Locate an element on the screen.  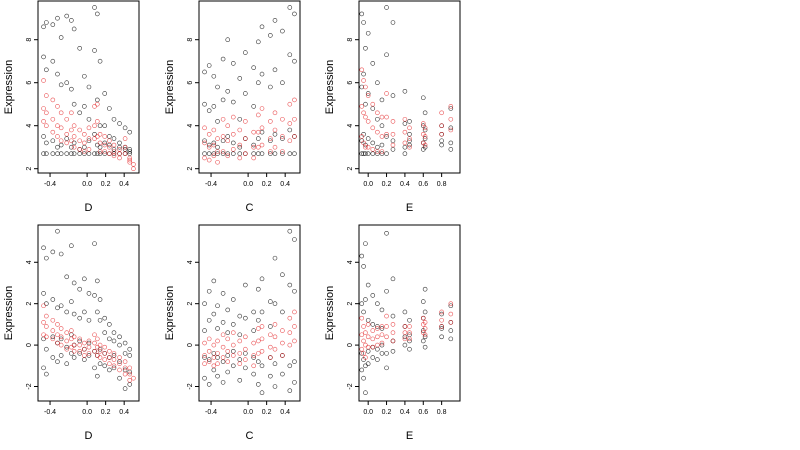
plot-frame is located at coordinates (249, 87).